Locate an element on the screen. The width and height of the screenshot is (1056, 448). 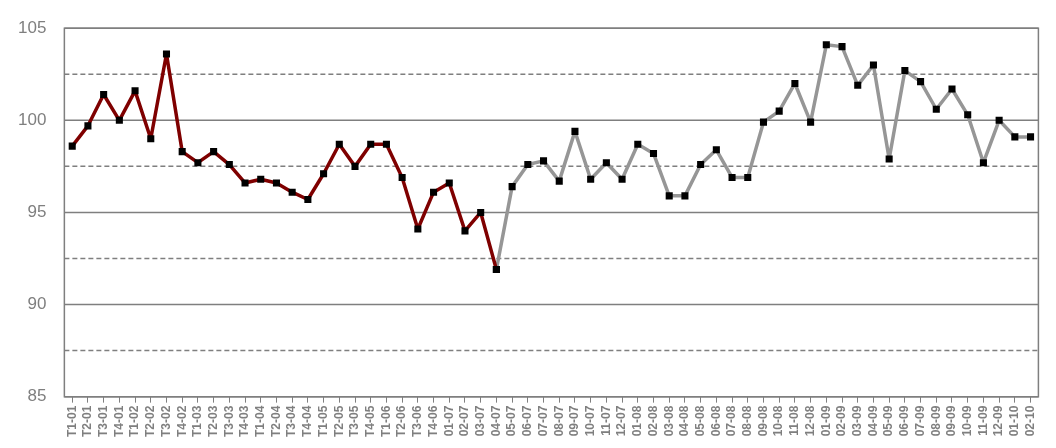
x-tick-label: 11-07 is located at coordinates (605, 420).